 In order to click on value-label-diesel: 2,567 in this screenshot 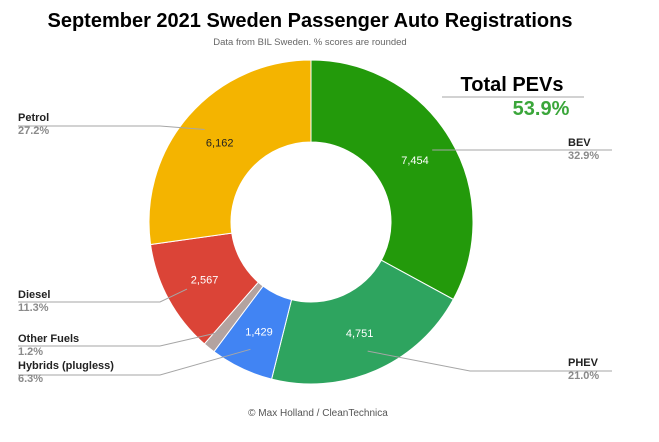, I will do `click(205, 281)`.